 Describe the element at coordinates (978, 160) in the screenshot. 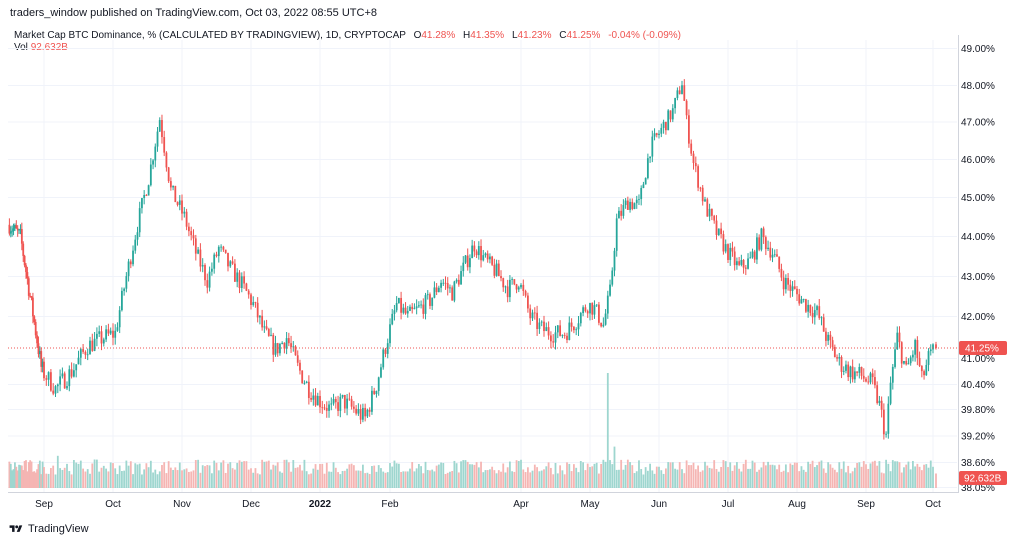

I see `price-axis-tick: 46.00%` at that location.